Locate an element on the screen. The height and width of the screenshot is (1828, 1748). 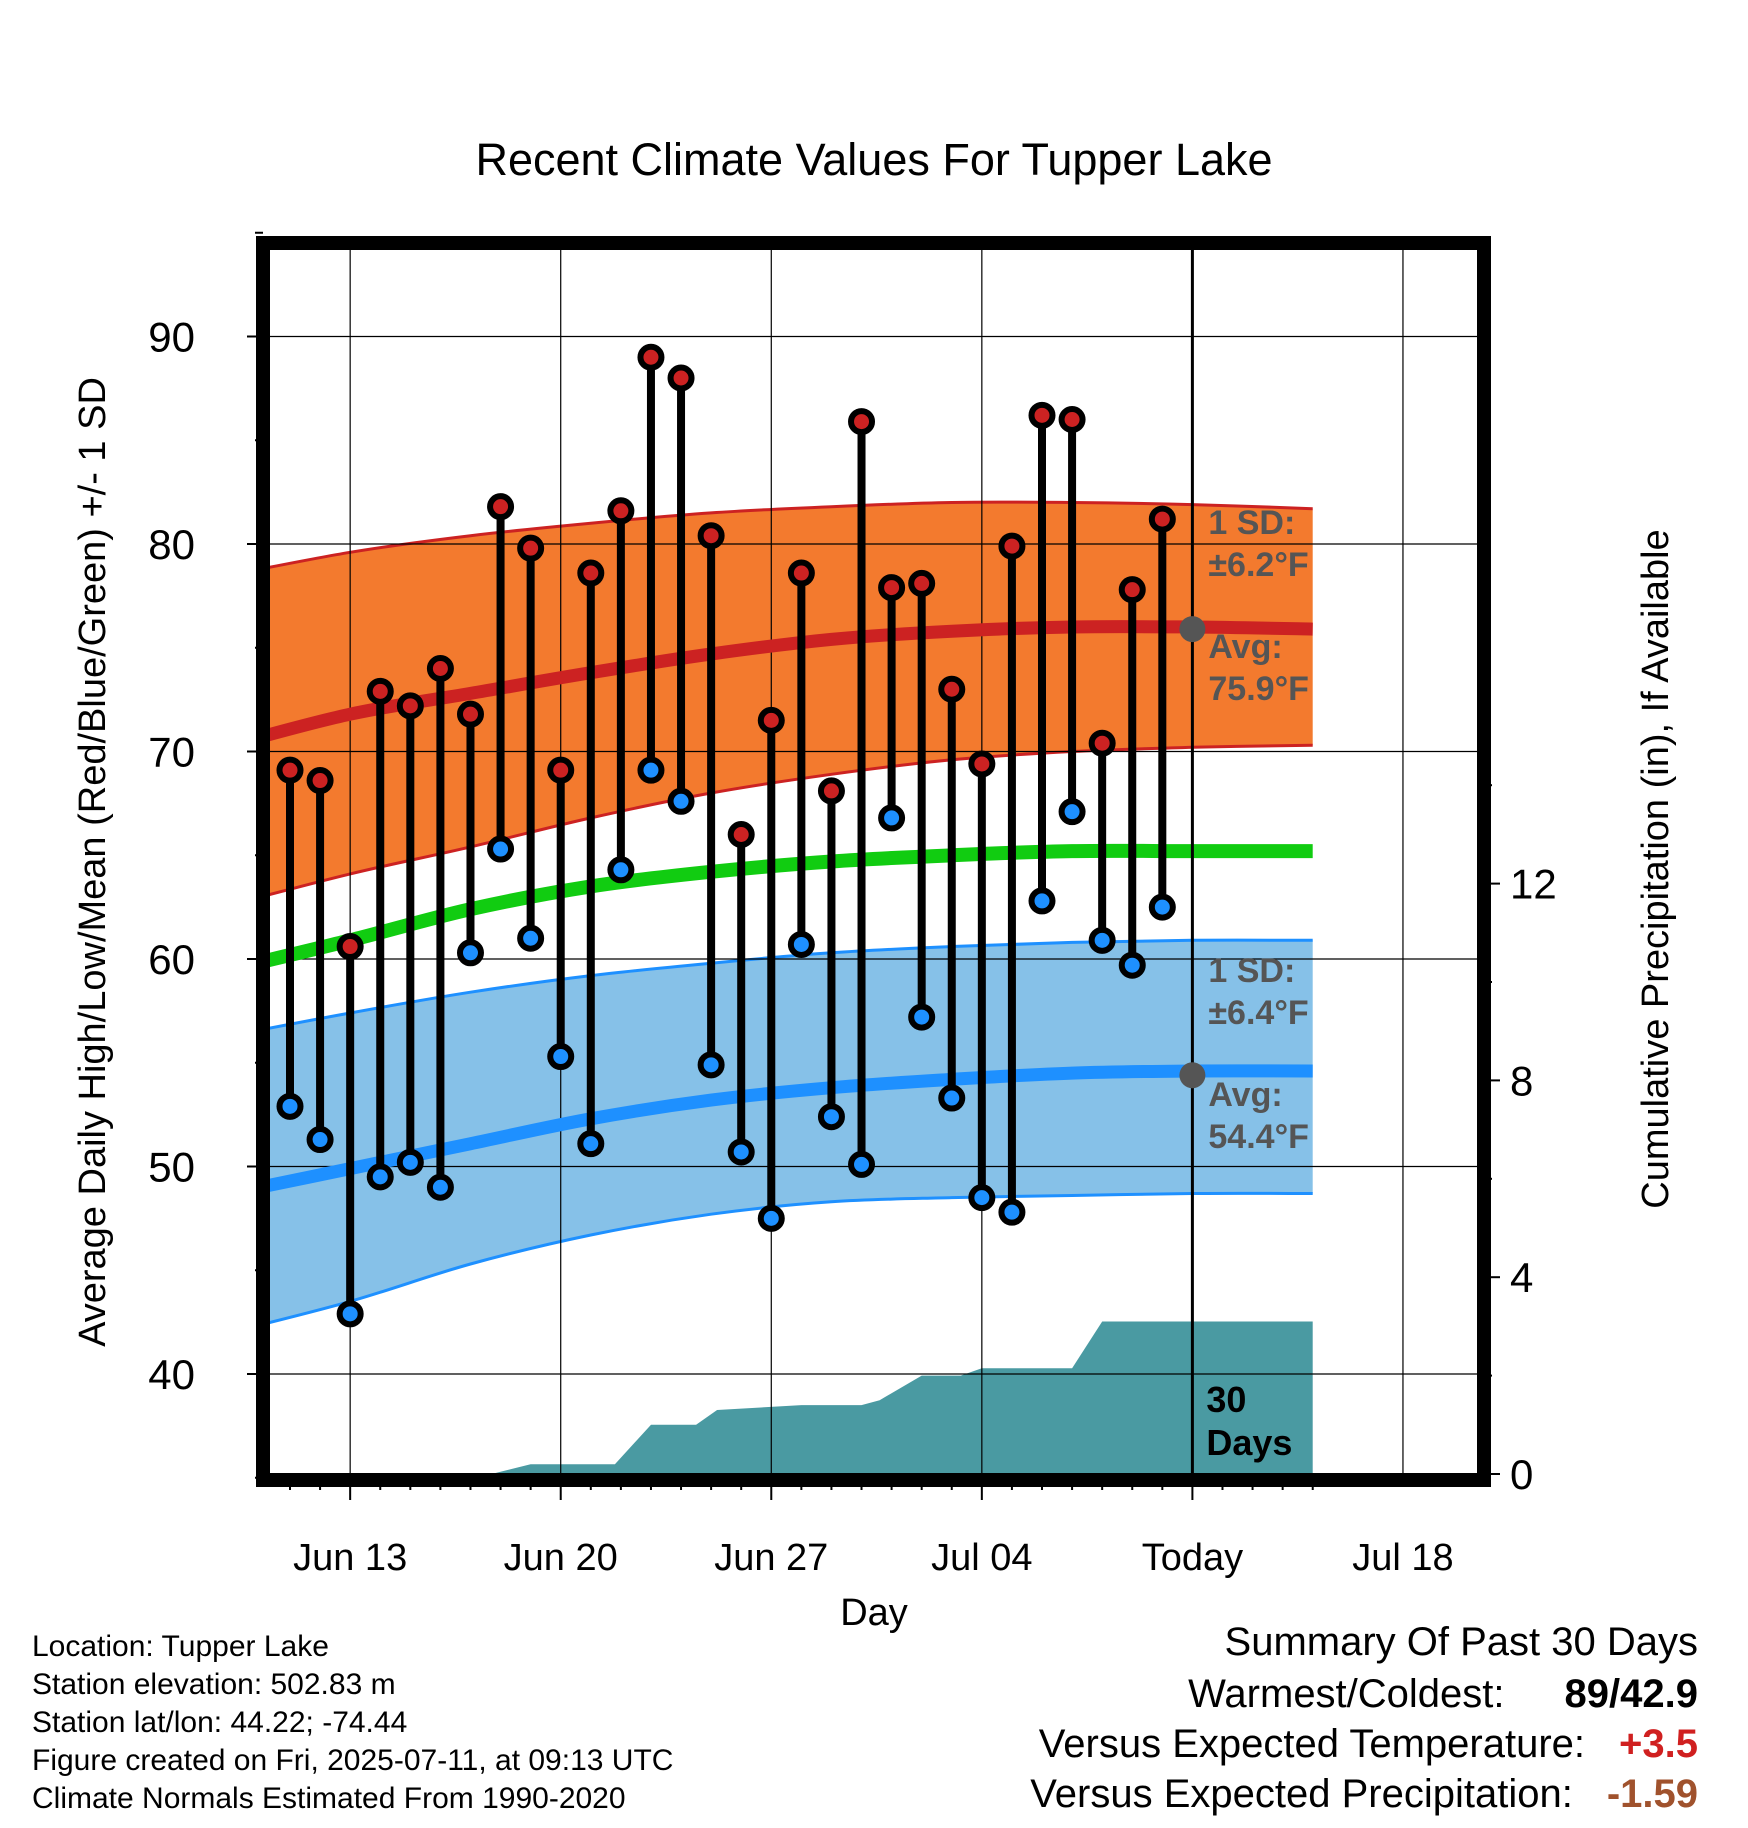
precip-area is located at coordinates (902, 1397).